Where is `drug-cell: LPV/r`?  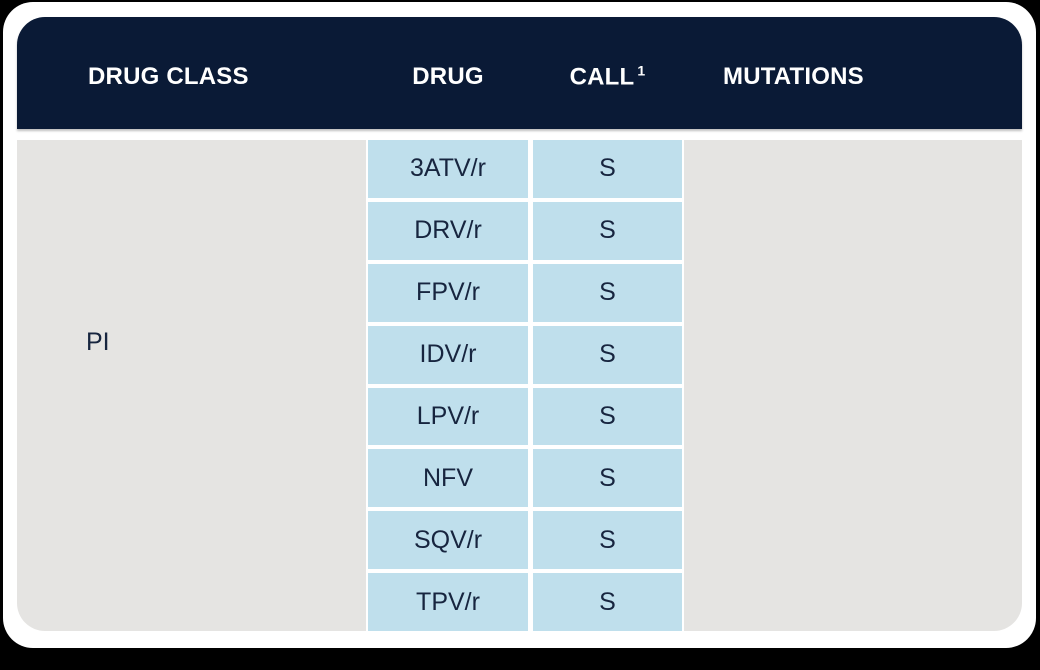 drug-cell: LPV/r is located at coordinates (448, 416).